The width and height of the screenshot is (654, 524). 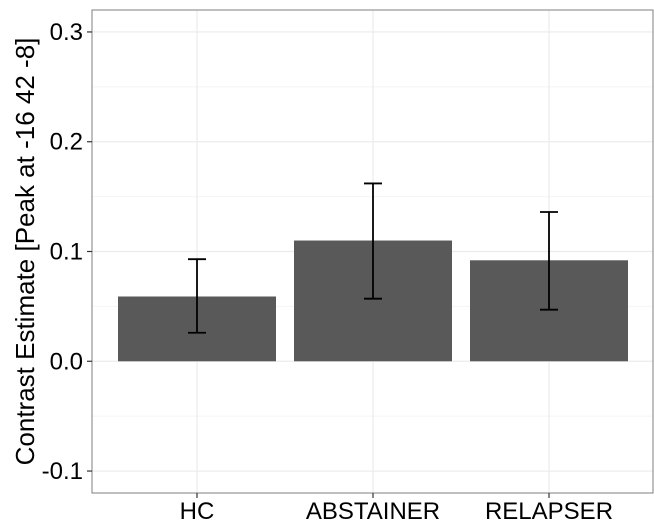 I want to click on y-tick-label: 0.3, so click(x=66, y=32).